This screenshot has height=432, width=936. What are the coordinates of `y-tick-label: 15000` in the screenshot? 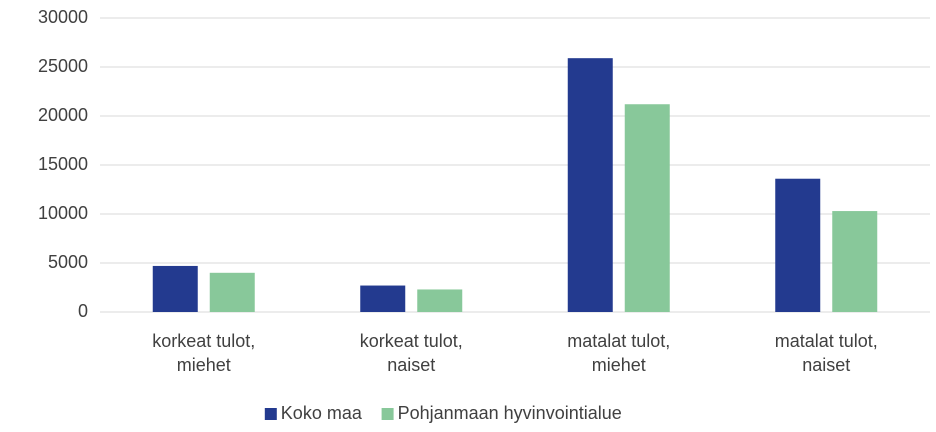 It's located at (63, 164).